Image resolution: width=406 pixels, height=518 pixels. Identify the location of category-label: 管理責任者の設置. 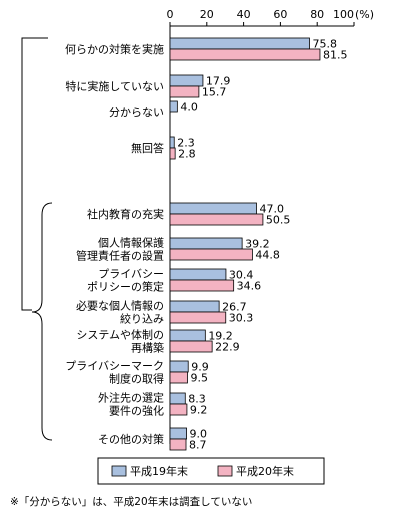
(120, 256).